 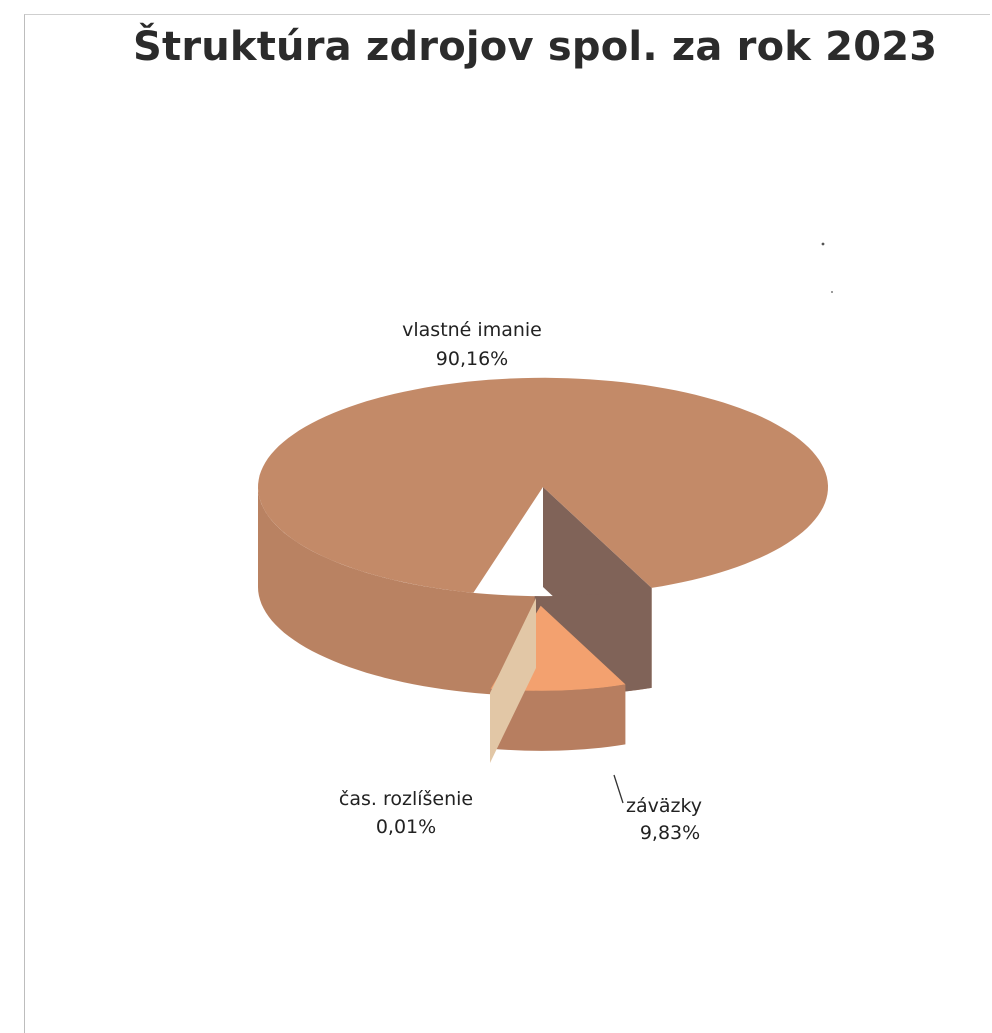 What do you see at coordinates (543, 485) in the screenshot?
I see `slice-vlastne-imanie-top` at bounding box center [543, 485].